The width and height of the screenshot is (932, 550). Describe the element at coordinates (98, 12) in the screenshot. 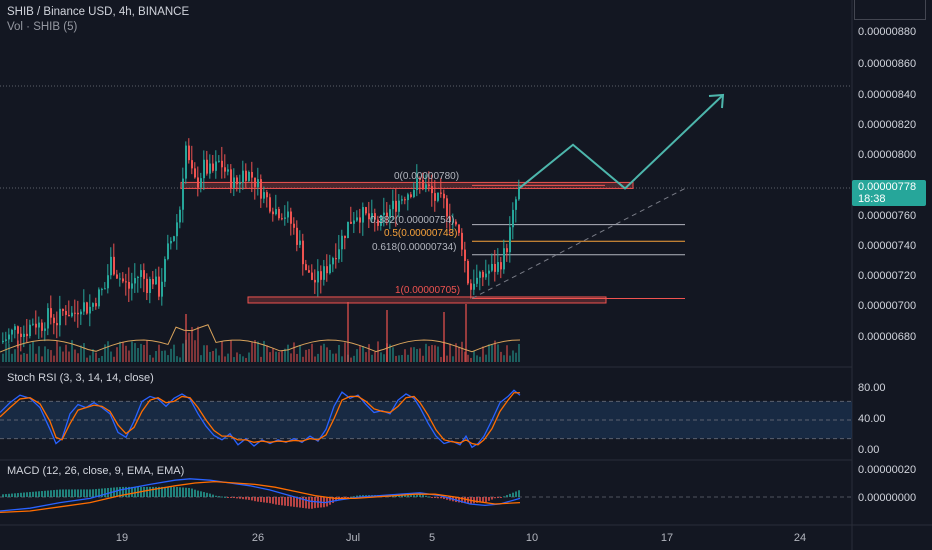

I see `symbol-legend: SHIB / Binance USD, 4h, BINANCE` at that location.